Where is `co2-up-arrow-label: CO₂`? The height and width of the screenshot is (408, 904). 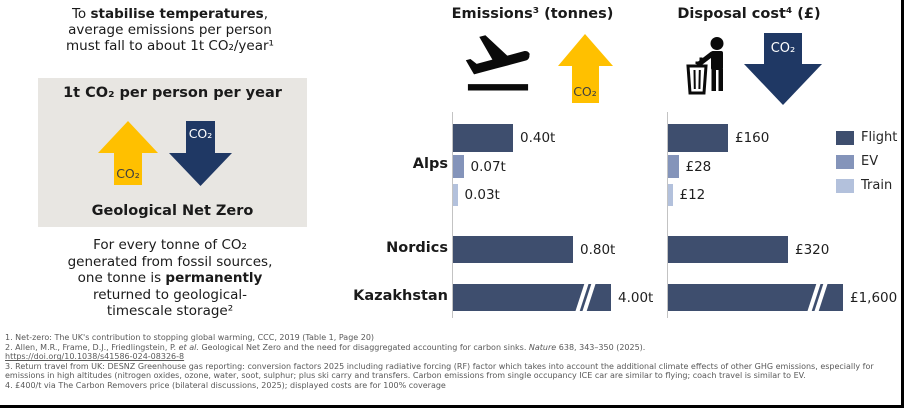 co2-up-arrow-label: CO₂ is located at coordinates (128, 173).